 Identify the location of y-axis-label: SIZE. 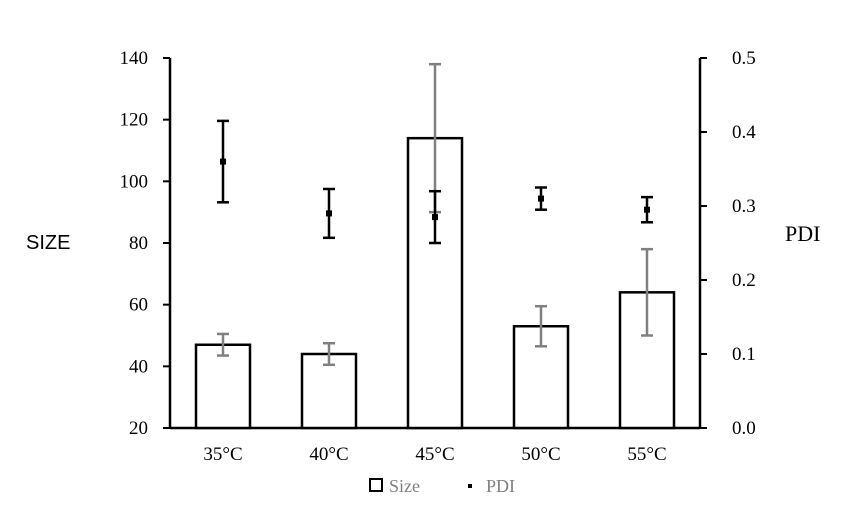
(48, 243).